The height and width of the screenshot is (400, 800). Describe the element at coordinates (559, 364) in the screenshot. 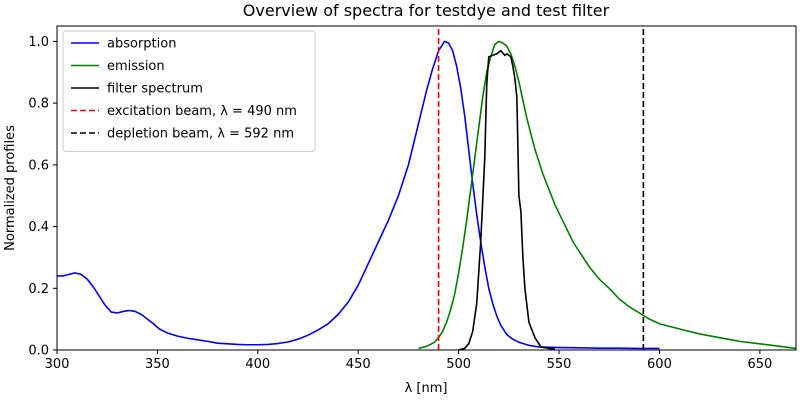

I see `x-tick-label: 550` at that location.